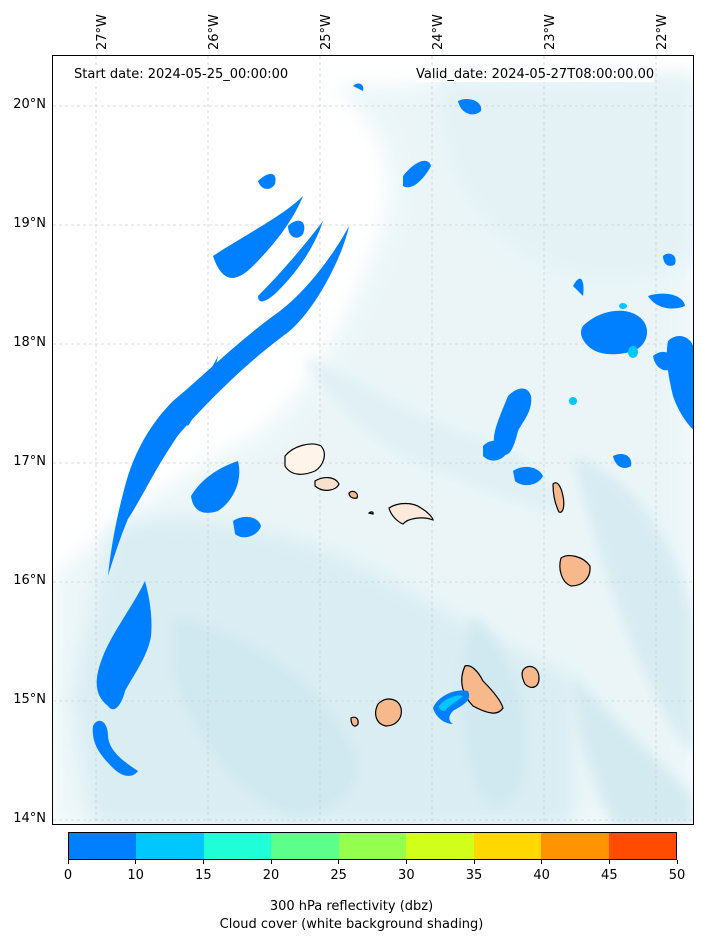  I want to click on reflectivity-ring, so click(451, 707).